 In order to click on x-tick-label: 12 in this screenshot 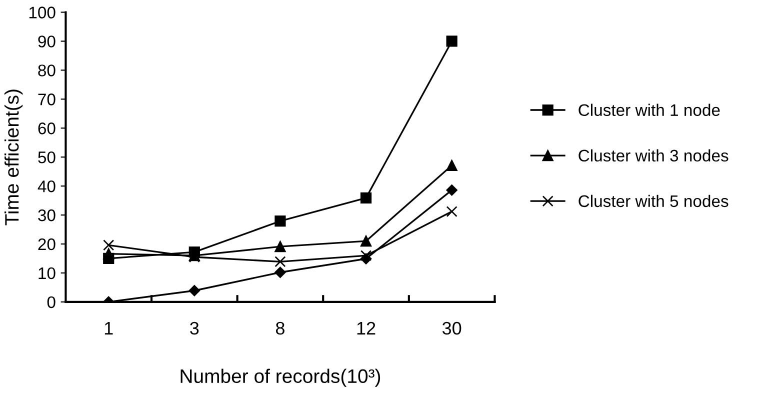, I will do `click(366, 328)`.